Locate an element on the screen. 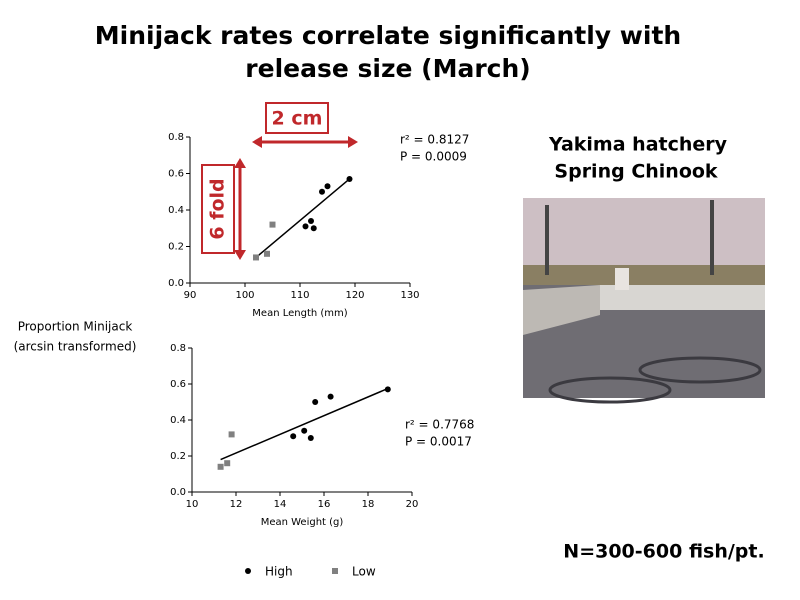  x-tick-label: 10 is located at coordinates (192, 504).